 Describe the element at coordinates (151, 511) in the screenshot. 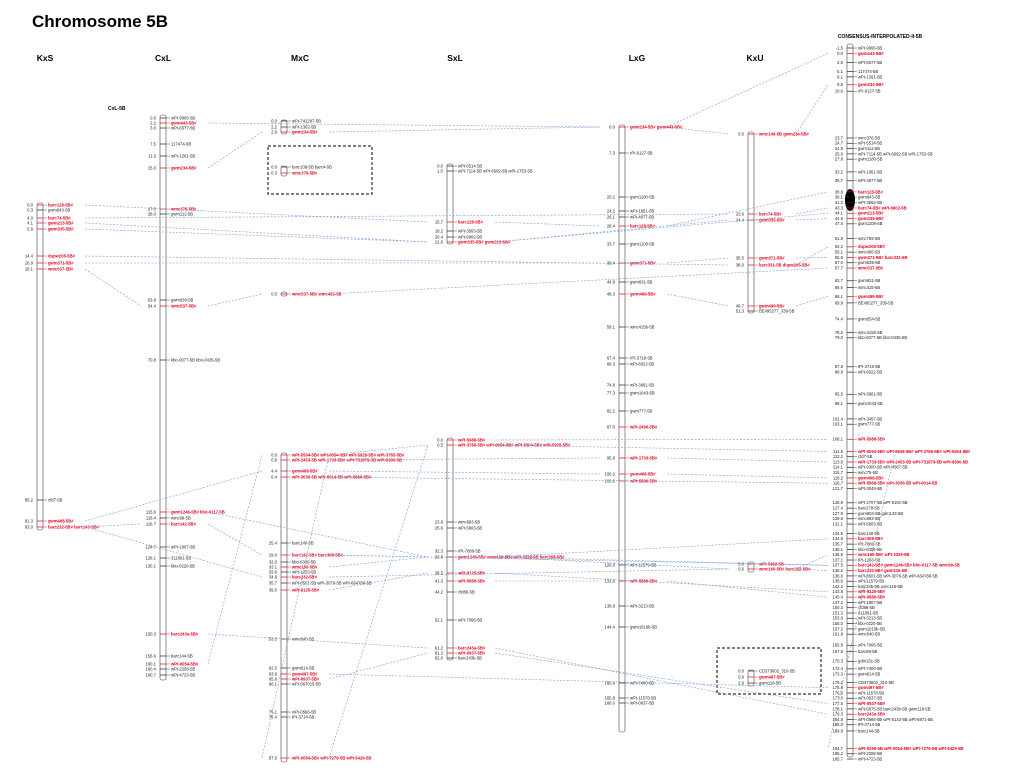

I see `marker-position-cxl: 115.6` at that location.